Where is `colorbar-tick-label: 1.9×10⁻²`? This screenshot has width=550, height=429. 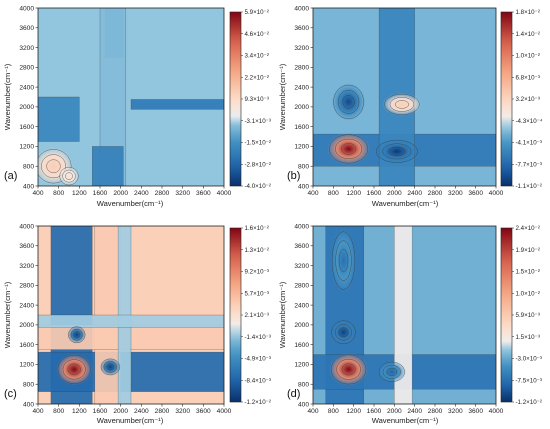
colorbar-tick-label: 1.9×10⁻² is located at coordinates (528, 250).